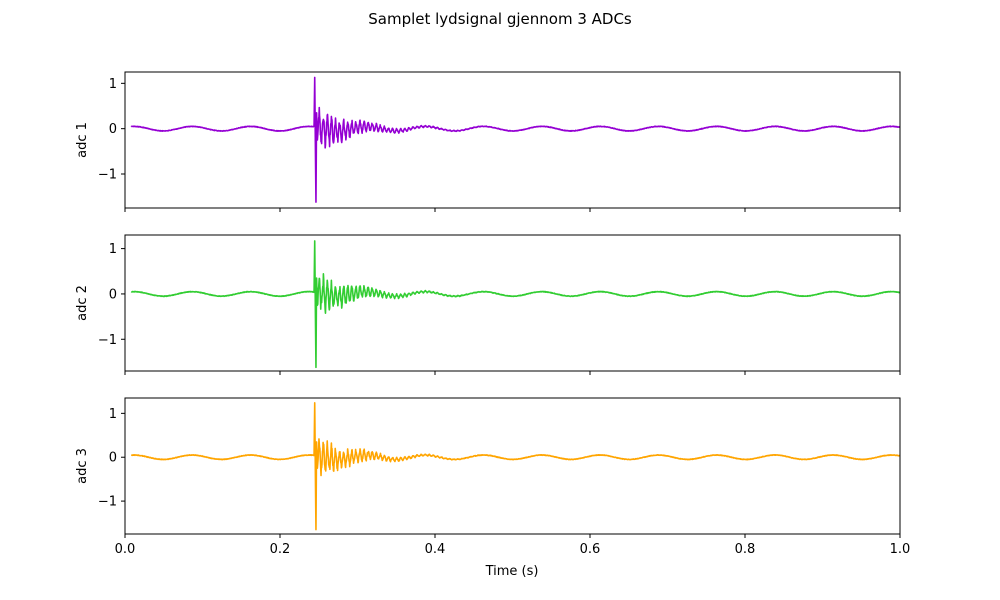 The image size is (1000, 600). Describe the element at coordinates (900, 549) in the screenshot. I see `x-tick-label: 1.0` at that location.